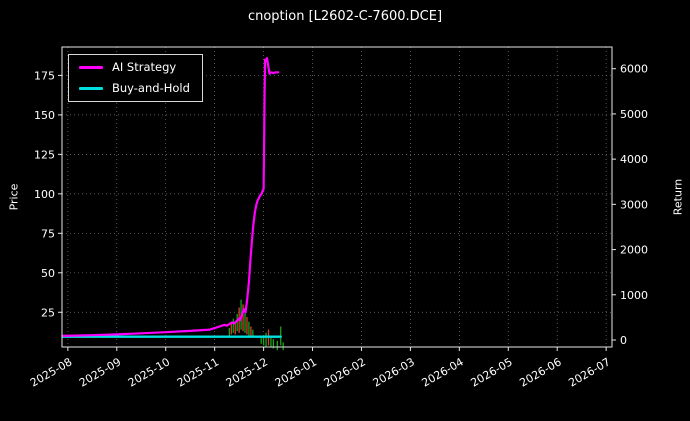 The height and width of the screenshot is (421, 690). I want to click on y-tick-label-right: 0, so click(623, 340).